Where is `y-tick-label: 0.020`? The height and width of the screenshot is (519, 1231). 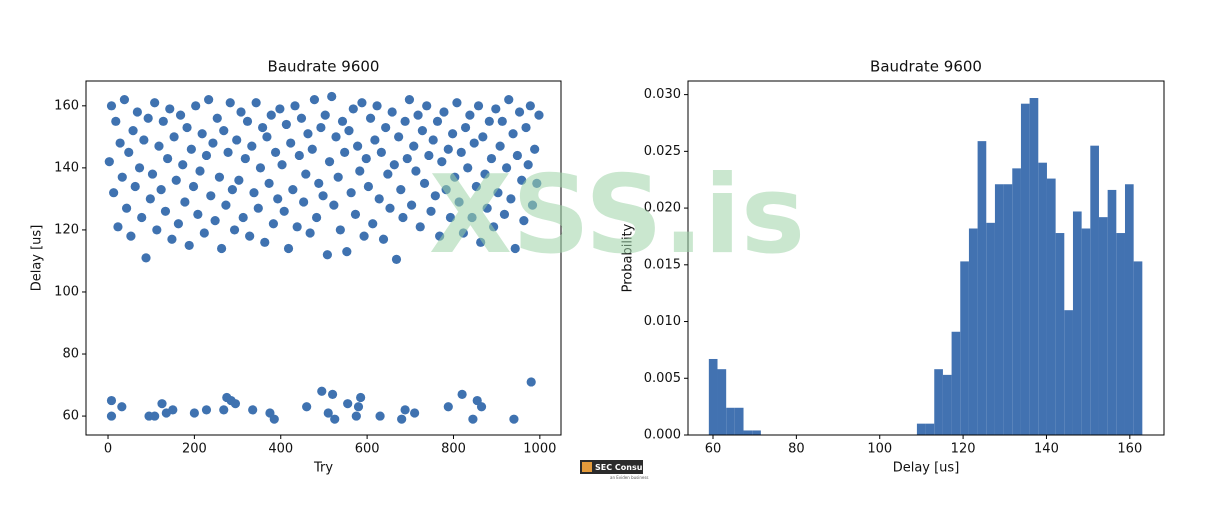
y-tick-label: 0.020 is located at coordinates (662, 208).